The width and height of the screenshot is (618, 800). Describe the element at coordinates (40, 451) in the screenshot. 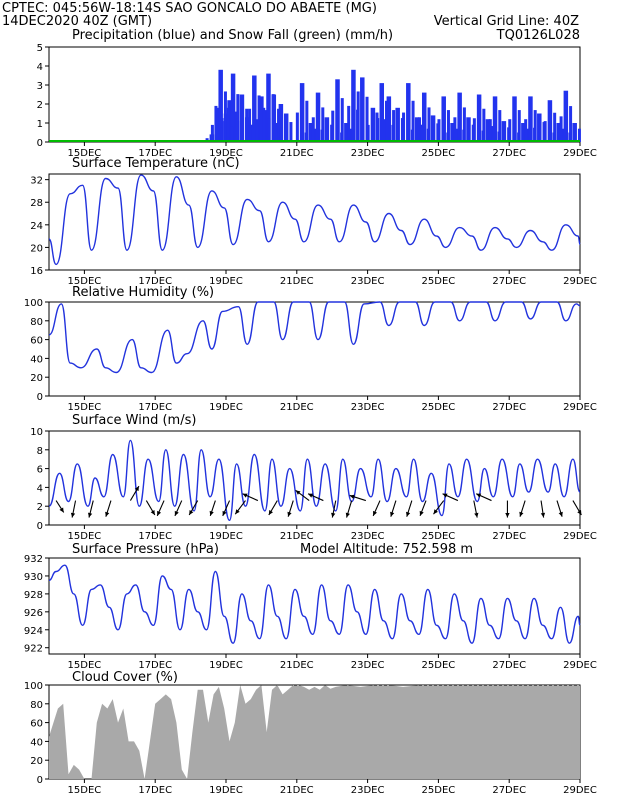

I see `wind-y-tick-label: 8` at that location.